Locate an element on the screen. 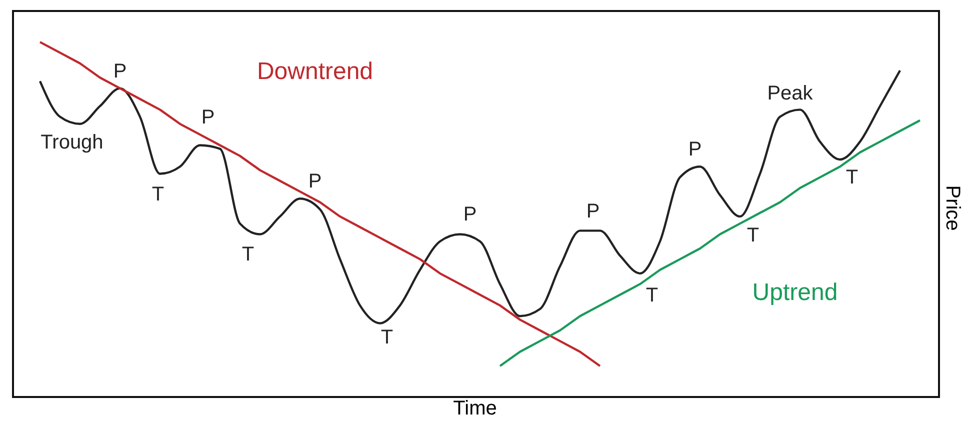  y-axis-title: Price is located at coordinates (952, 208).